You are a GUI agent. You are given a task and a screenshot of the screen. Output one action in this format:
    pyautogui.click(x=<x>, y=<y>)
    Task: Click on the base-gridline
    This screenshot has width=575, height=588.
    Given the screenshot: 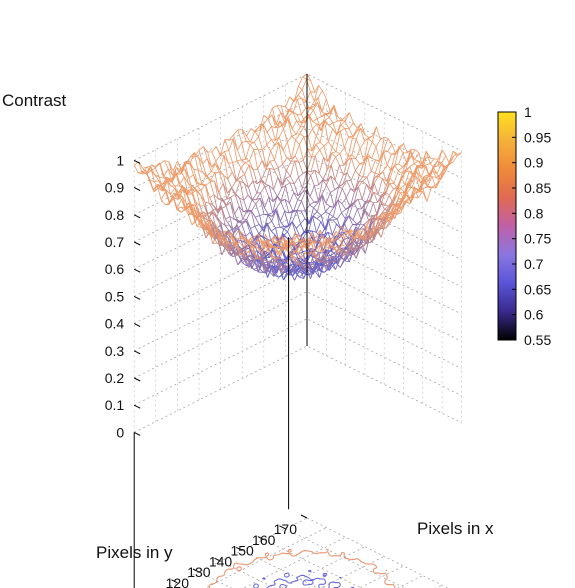 What is the action you would take?
    pyautogui.click(x=381, y=576)
    